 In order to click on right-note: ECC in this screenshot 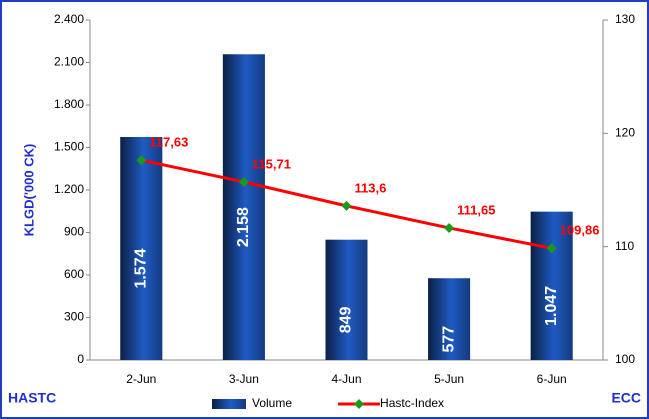, I will do `click(626, 398)`.